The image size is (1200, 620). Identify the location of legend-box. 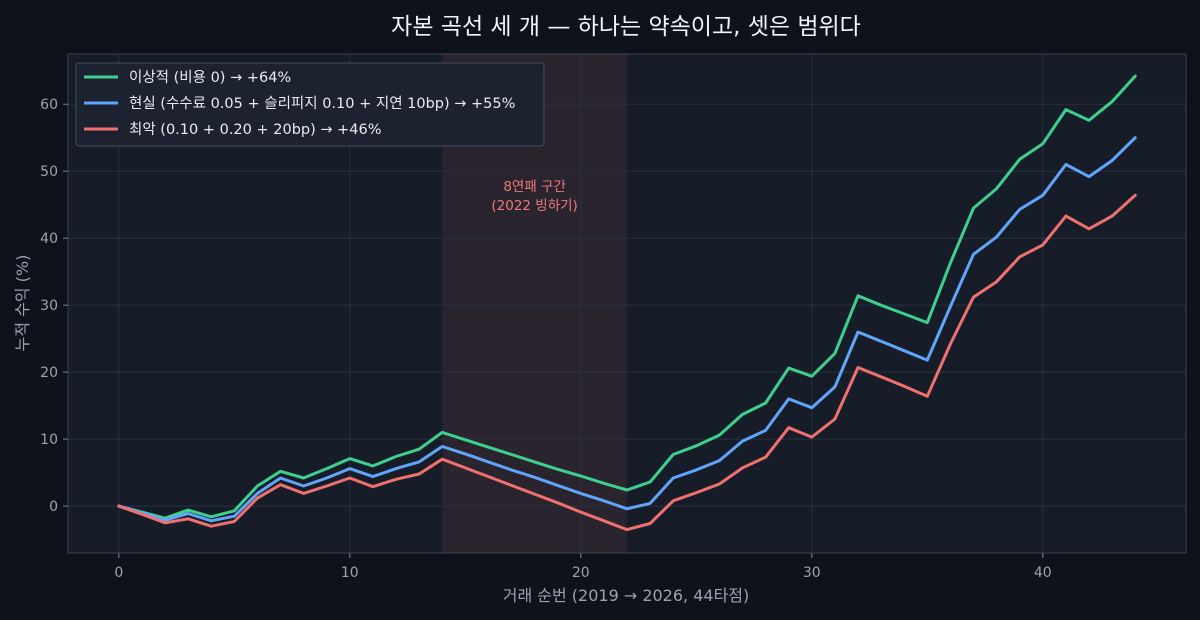
(310, 104).